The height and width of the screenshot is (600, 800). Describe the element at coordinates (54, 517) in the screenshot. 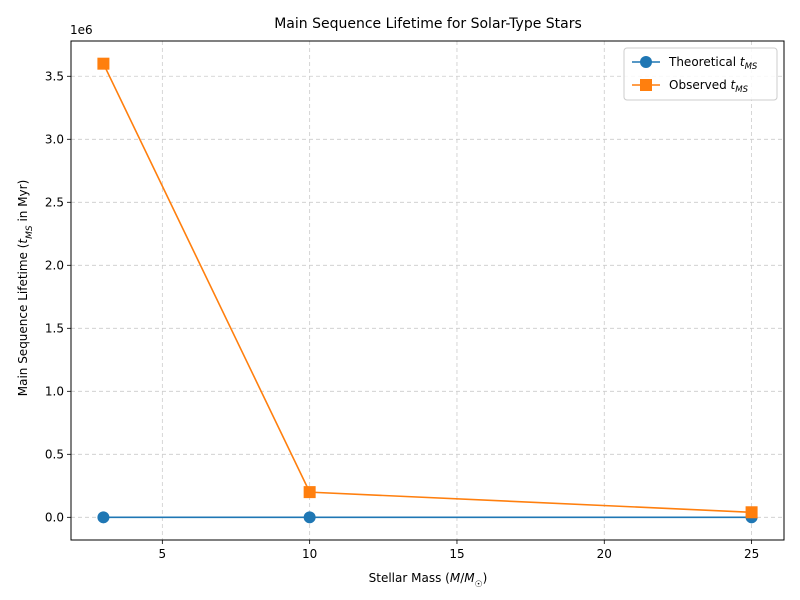

I see `y-tick-label: 0.0` at that location.